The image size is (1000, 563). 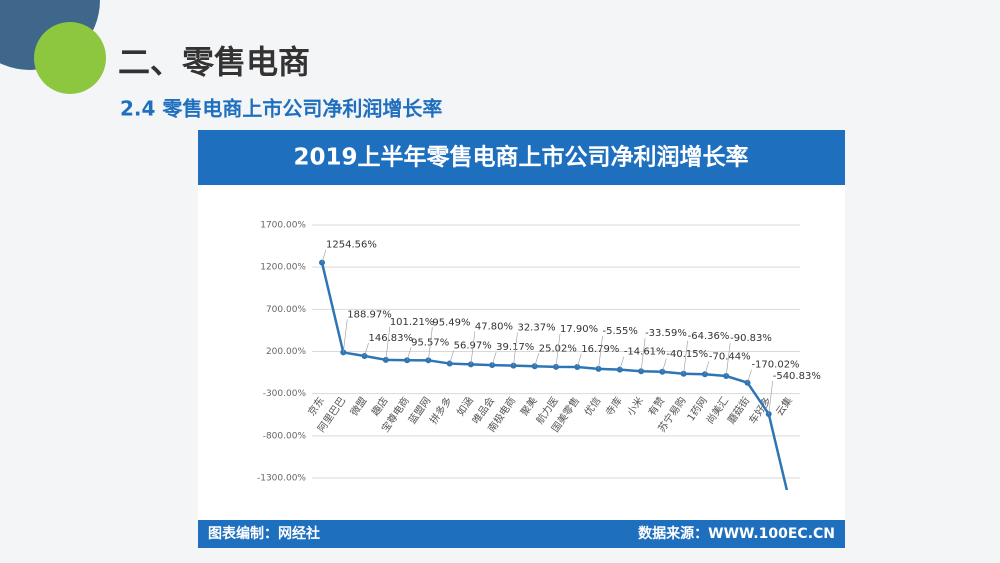 I want to click on data-label: -14.61%, so click(x=645, y=352).